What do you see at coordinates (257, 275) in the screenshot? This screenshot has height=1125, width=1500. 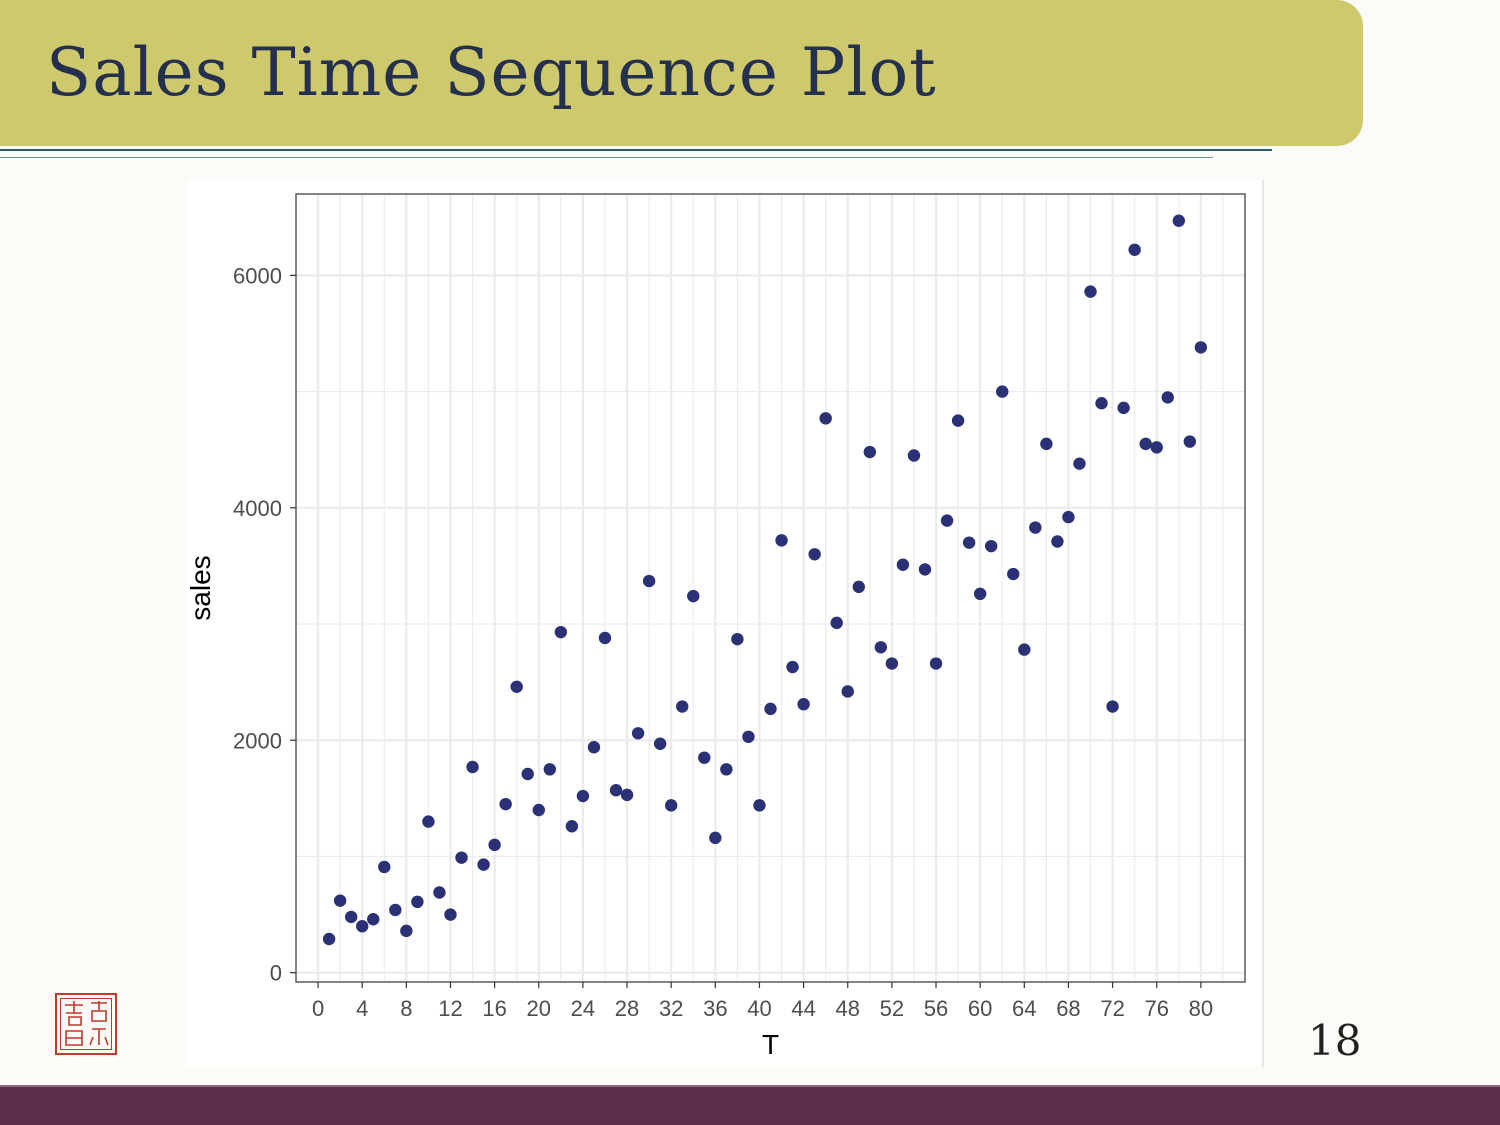 I see `y-tick-label: 6000` at bounding box center [257, 275].